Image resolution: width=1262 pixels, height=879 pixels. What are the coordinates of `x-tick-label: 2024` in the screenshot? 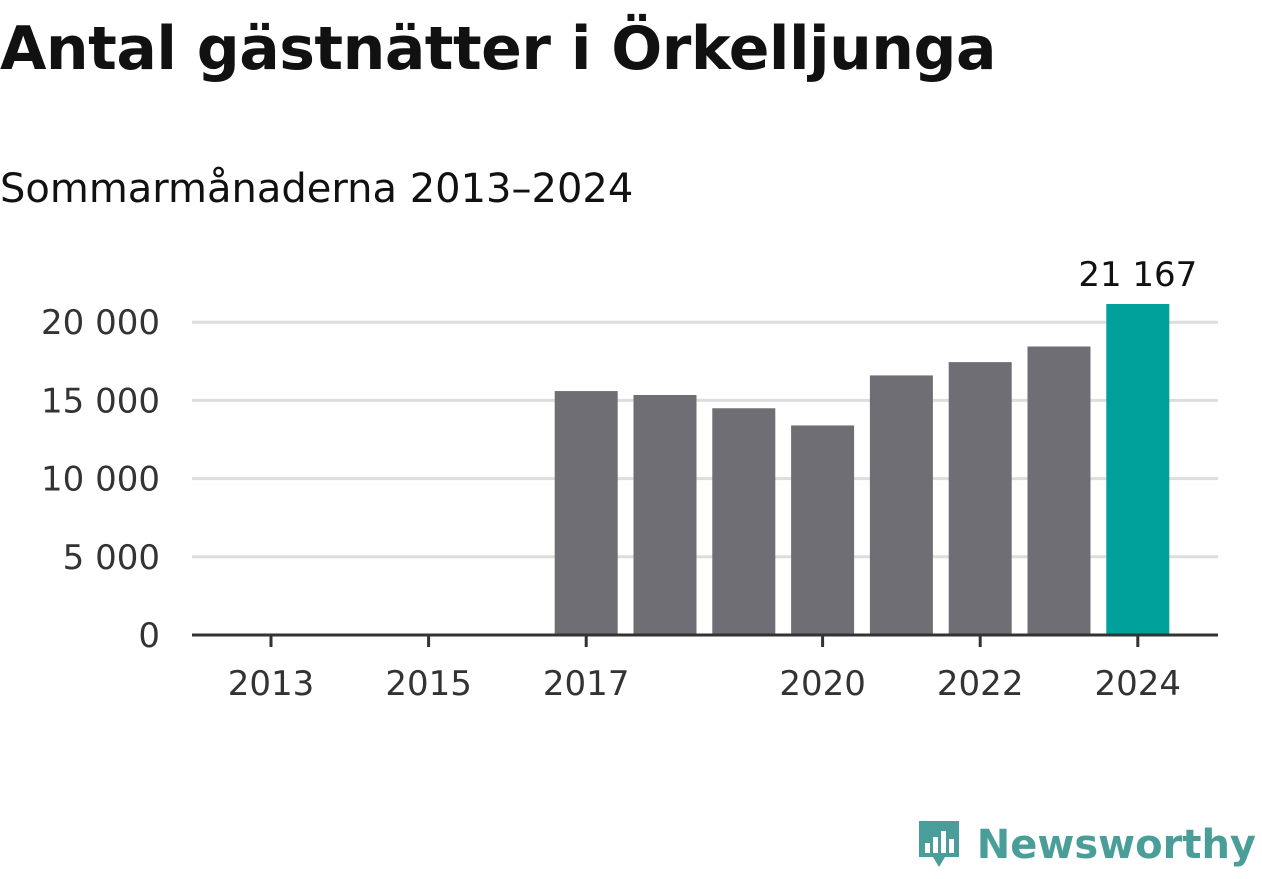 It's located at (1138, 684).